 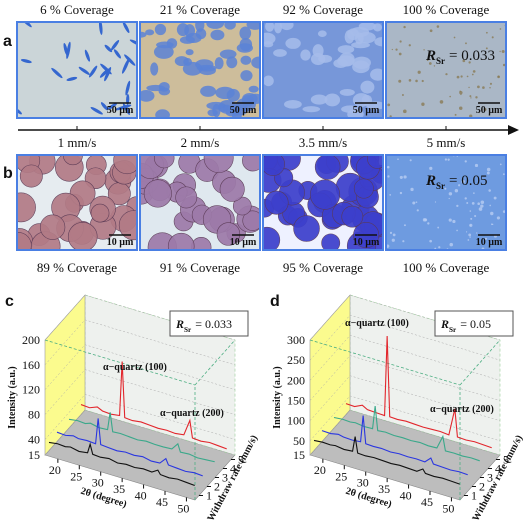 I want to click on ratio-label: RSr = 0.05, so click(x=465, y=325).